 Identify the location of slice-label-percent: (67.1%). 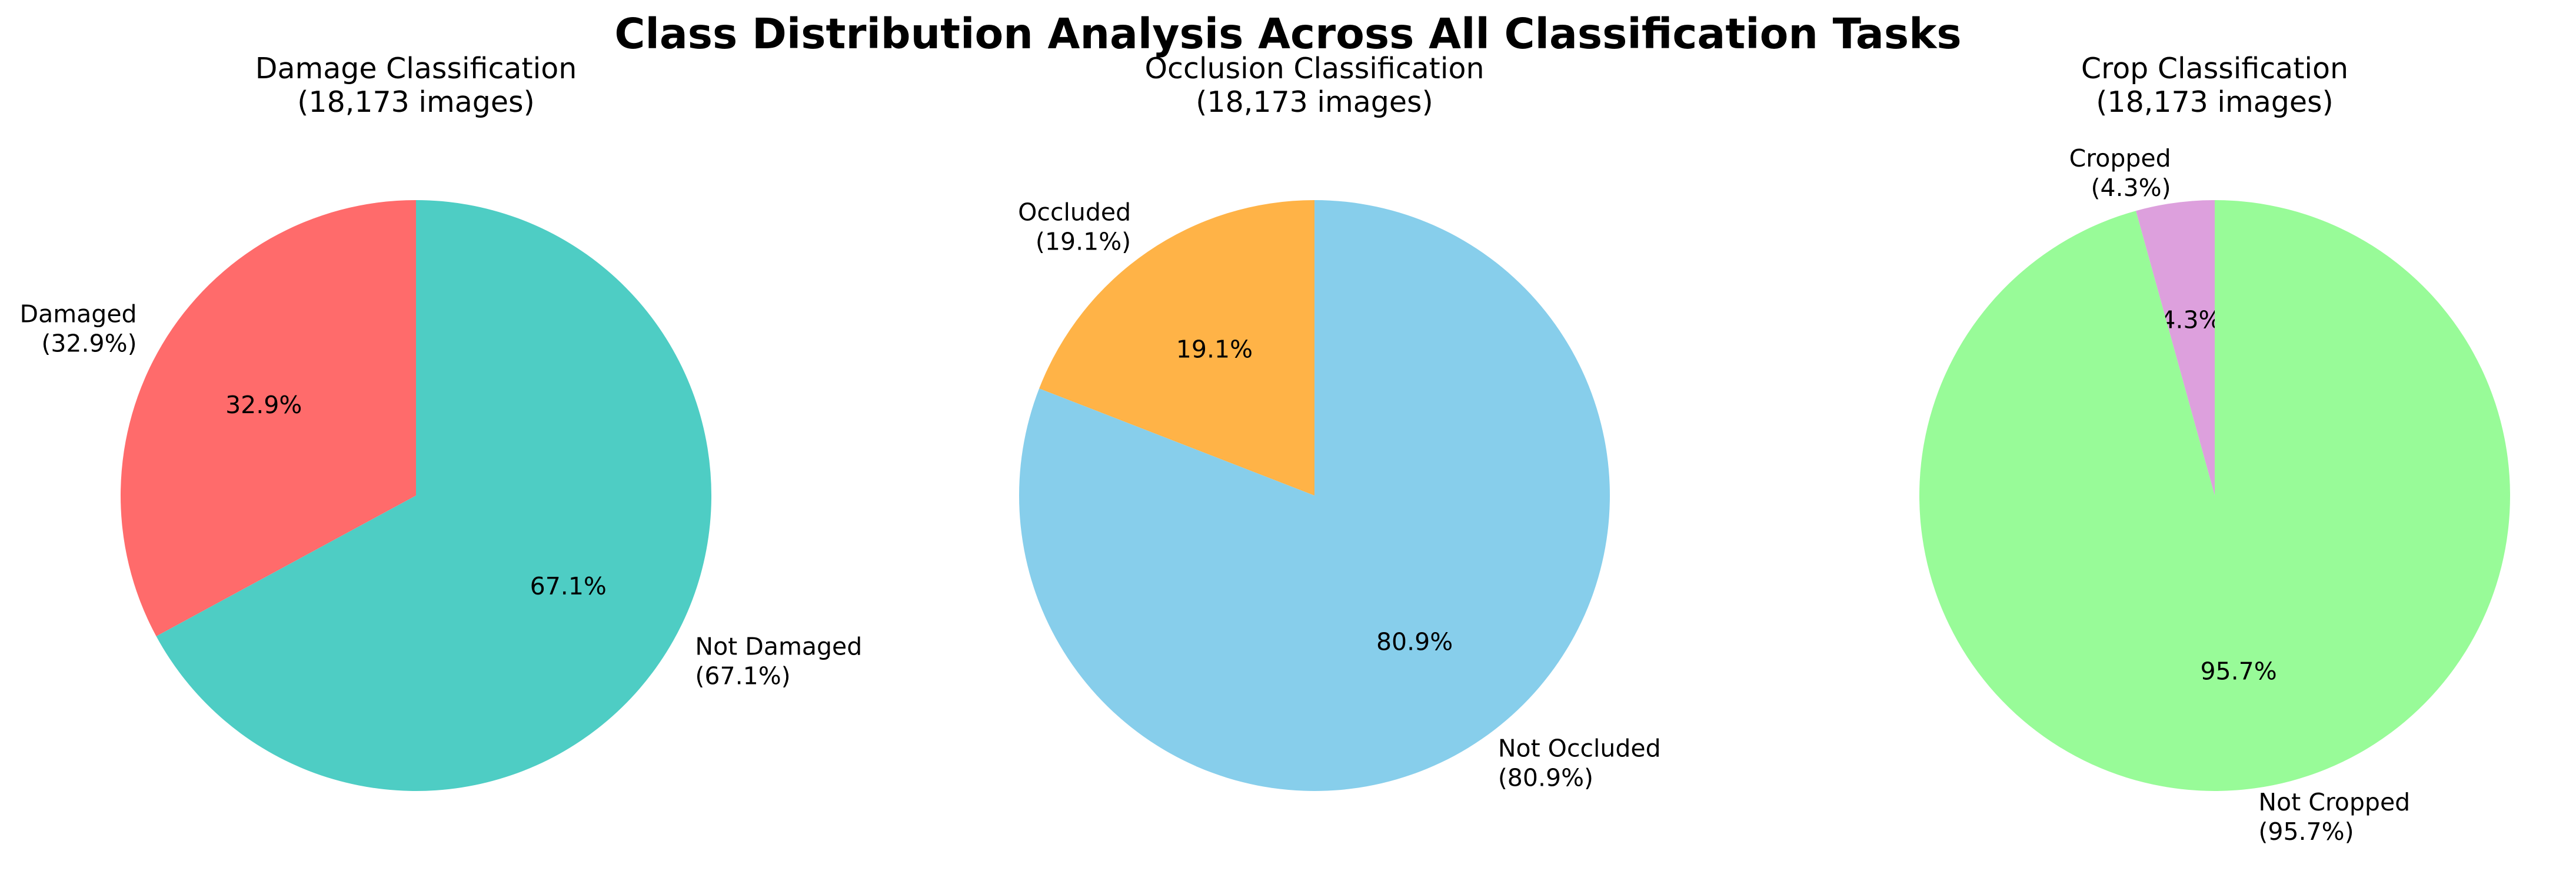
(742, 676).